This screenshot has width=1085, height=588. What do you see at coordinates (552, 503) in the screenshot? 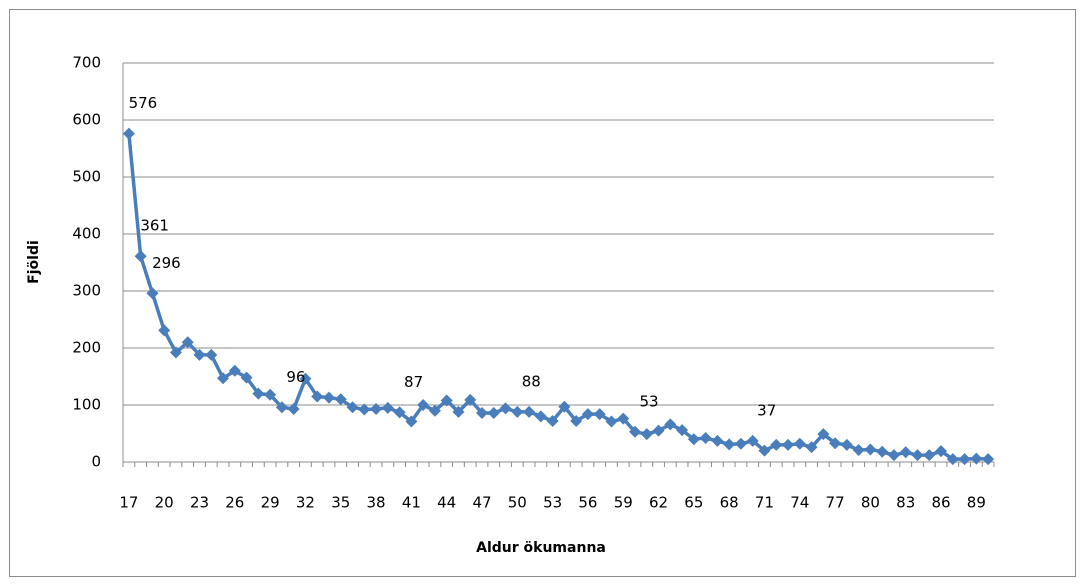
I see `x-tick-label: 53` at bounding box center [552, 503].